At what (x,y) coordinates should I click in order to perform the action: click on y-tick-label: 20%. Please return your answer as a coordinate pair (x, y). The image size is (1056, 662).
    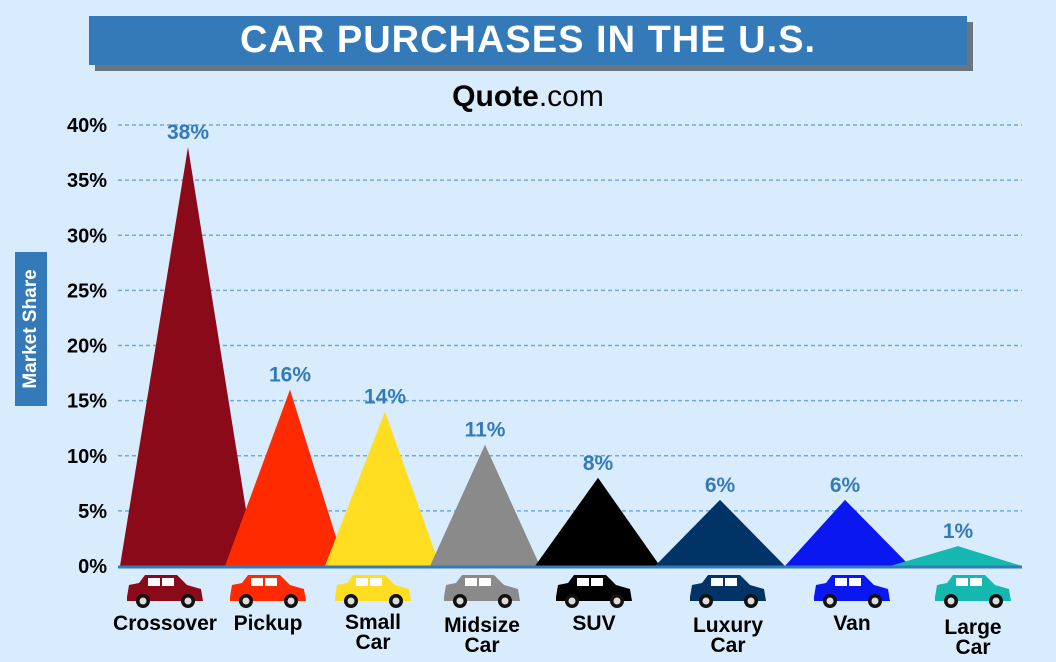
    Looking at the image, I should click on (87, 347).